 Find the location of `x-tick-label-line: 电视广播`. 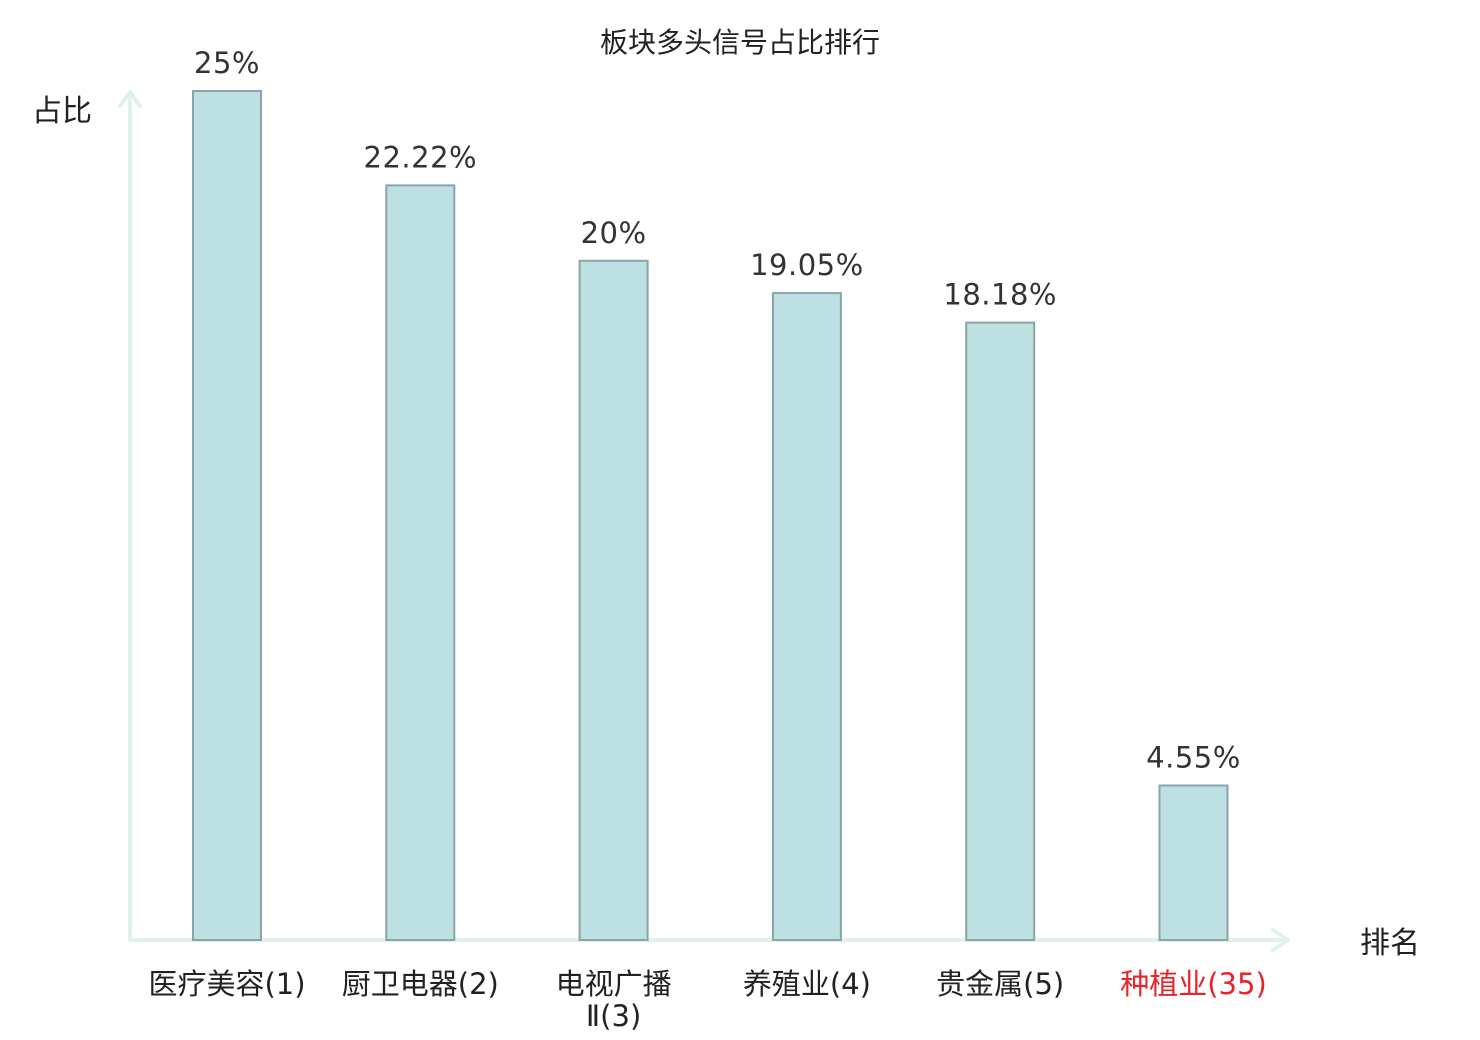

x-tick-label-line: 电视广播 is located at coordinates (614, 984).